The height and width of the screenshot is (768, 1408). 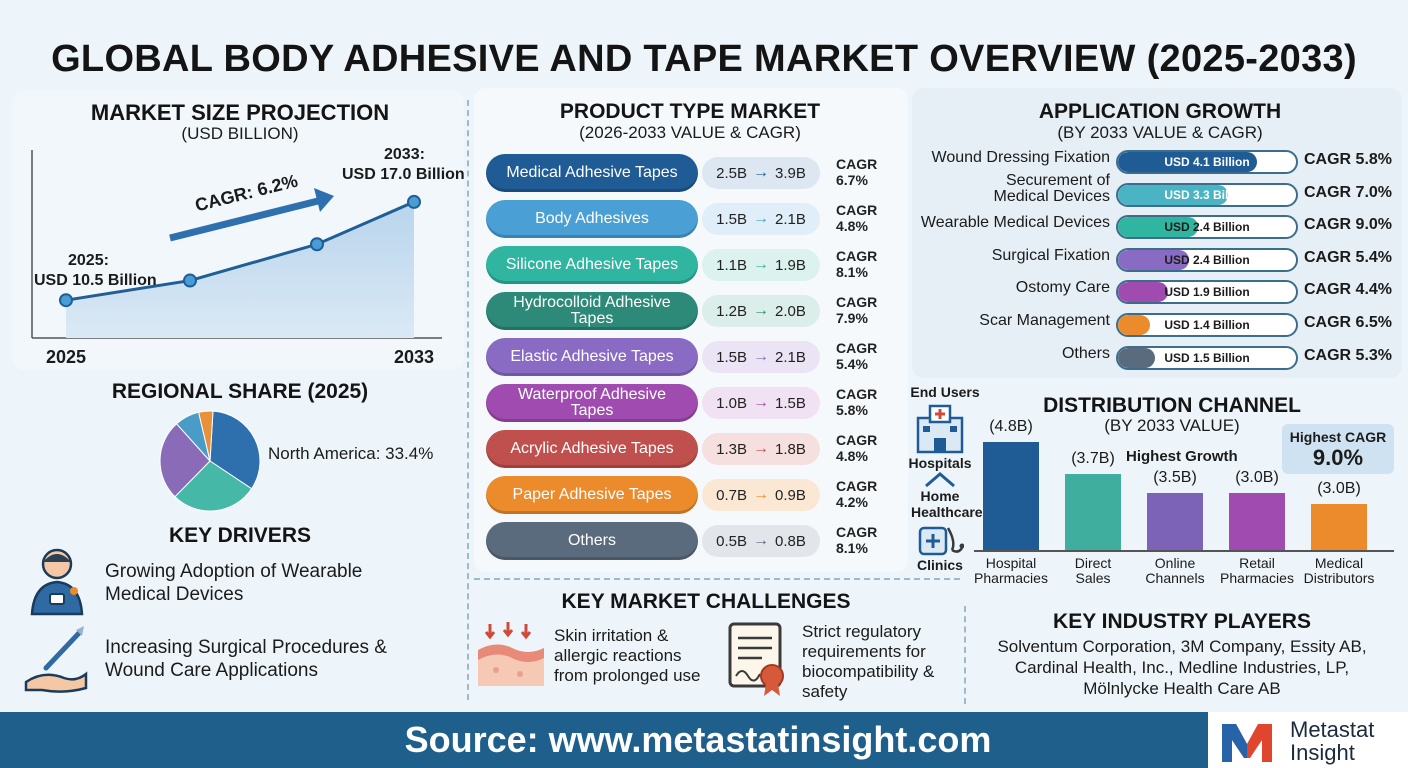 I want to click on product-from: 0.7B, so click(x=731, y=495).